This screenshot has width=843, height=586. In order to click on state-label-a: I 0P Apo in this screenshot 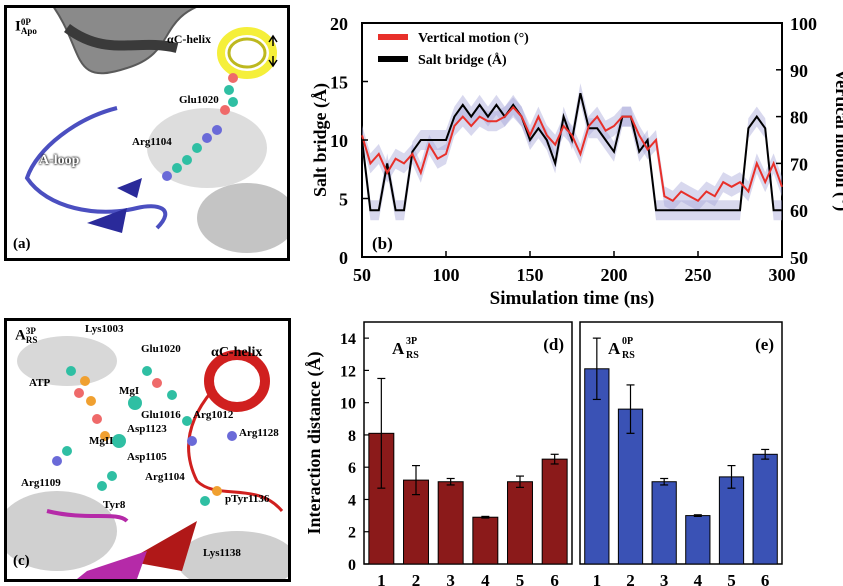, I will do `click(26, 26)`.